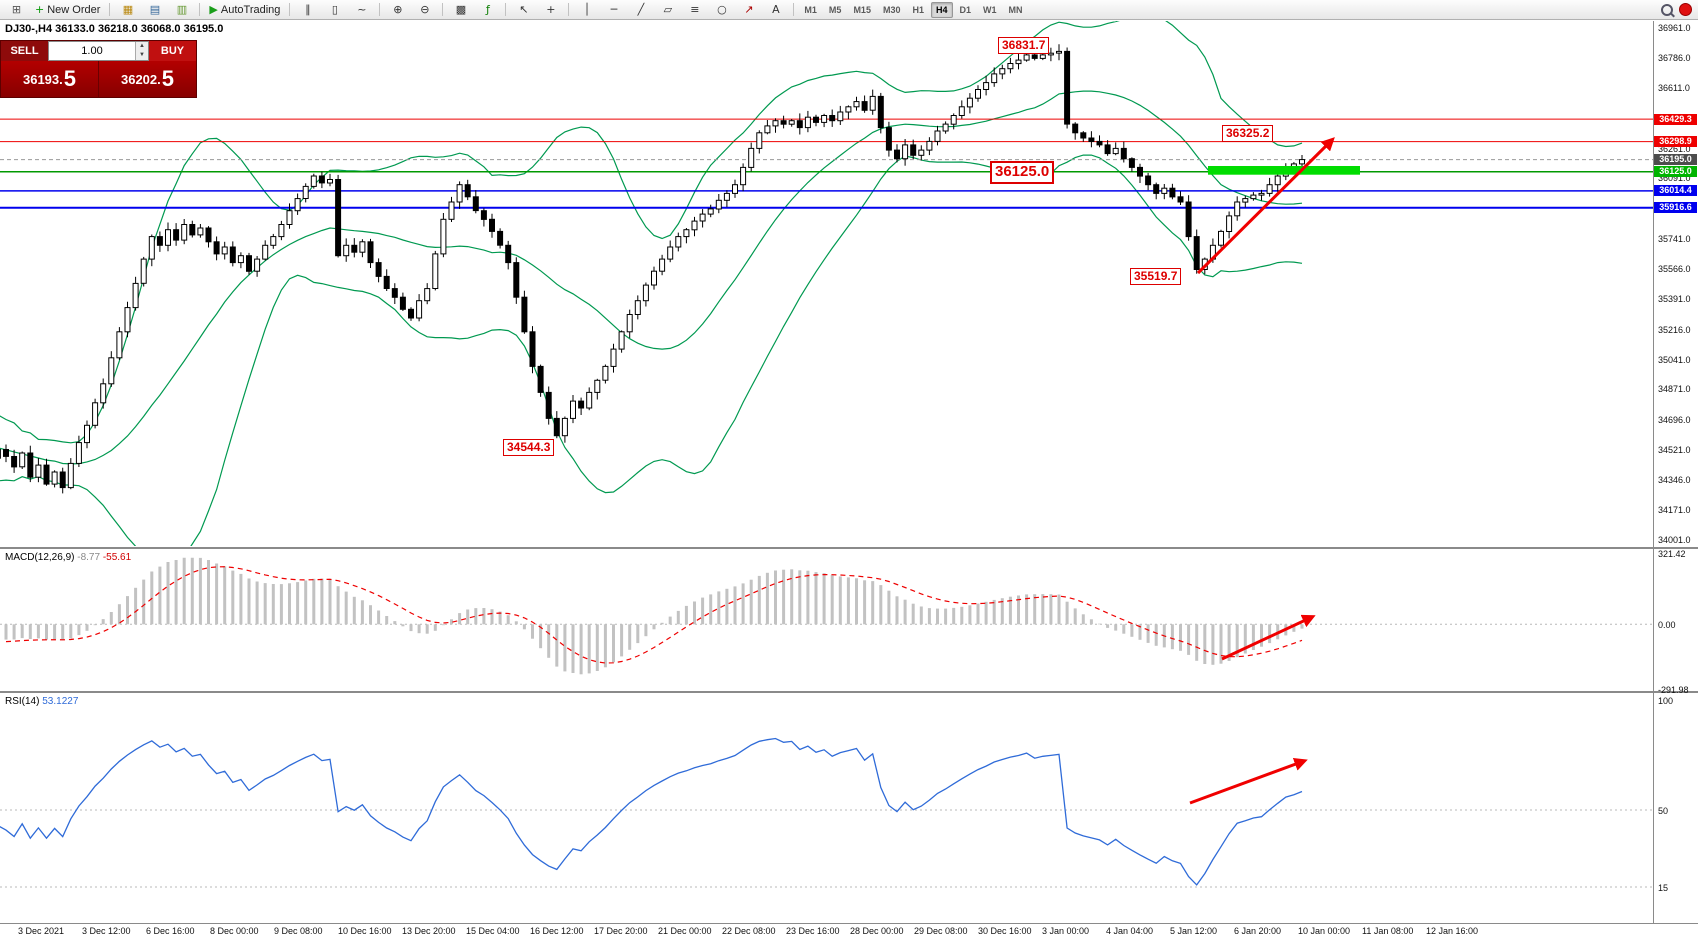 The height and width of the screenshot is (939, 1698). I want to click on tile-windows-icon: ▩, so click(461, 9).